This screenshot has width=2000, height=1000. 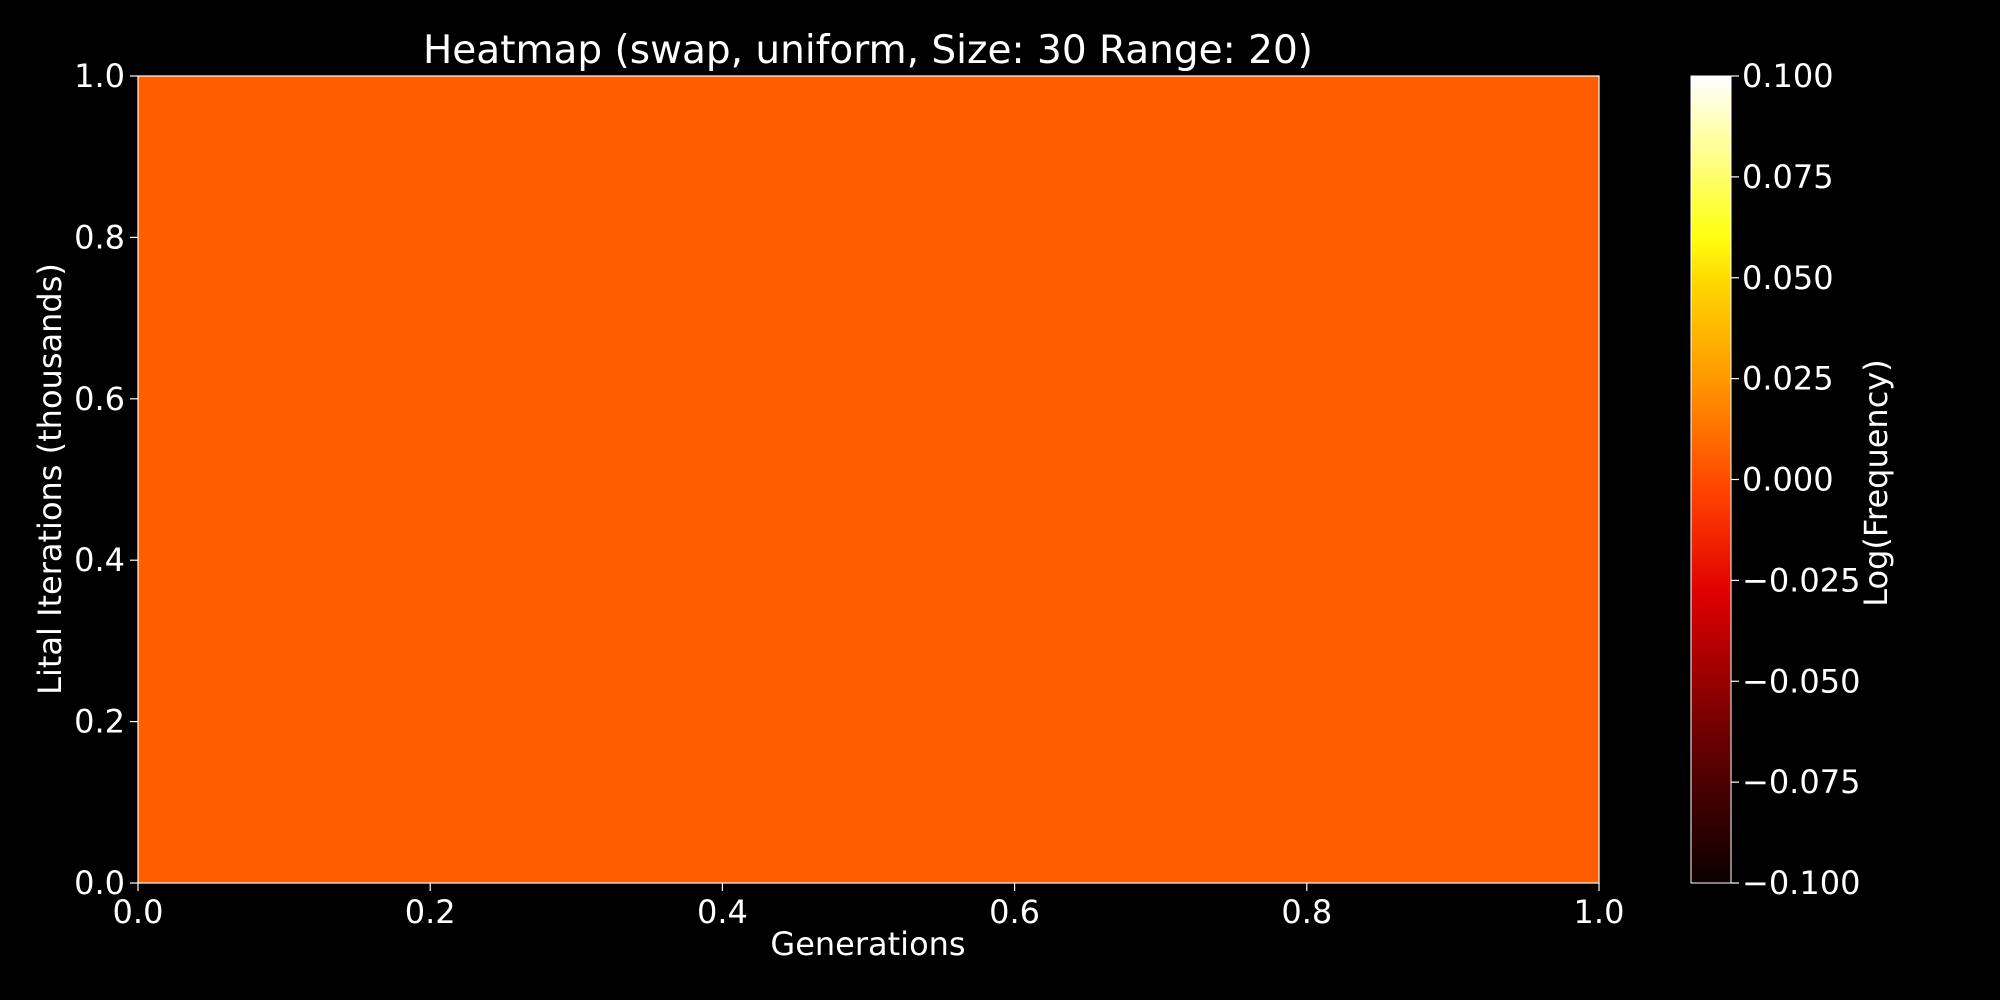 What do you see at coordinates (99, 560) in the screenshot?
I see `y-tick-label: 0.4` at bounding box center [99, 560].